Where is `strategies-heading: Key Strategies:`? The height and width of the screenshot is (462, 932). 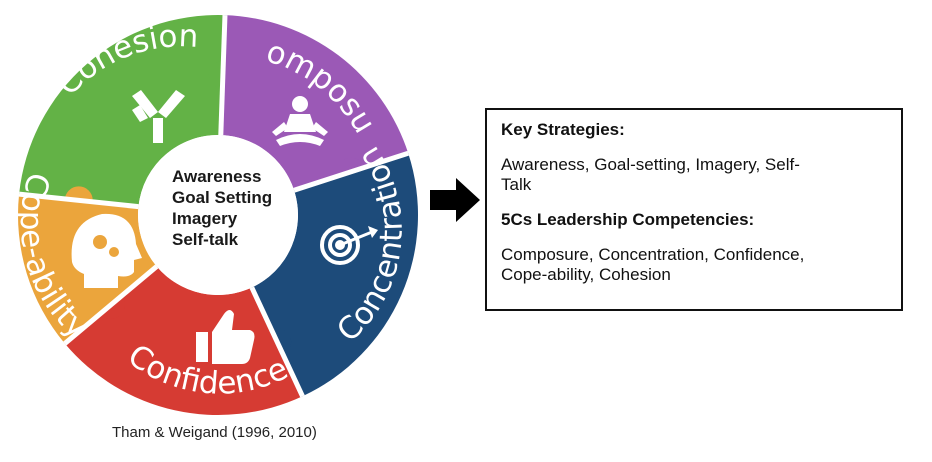 strategies-heading: Key Strategies: is located at coordinates (563, 129).